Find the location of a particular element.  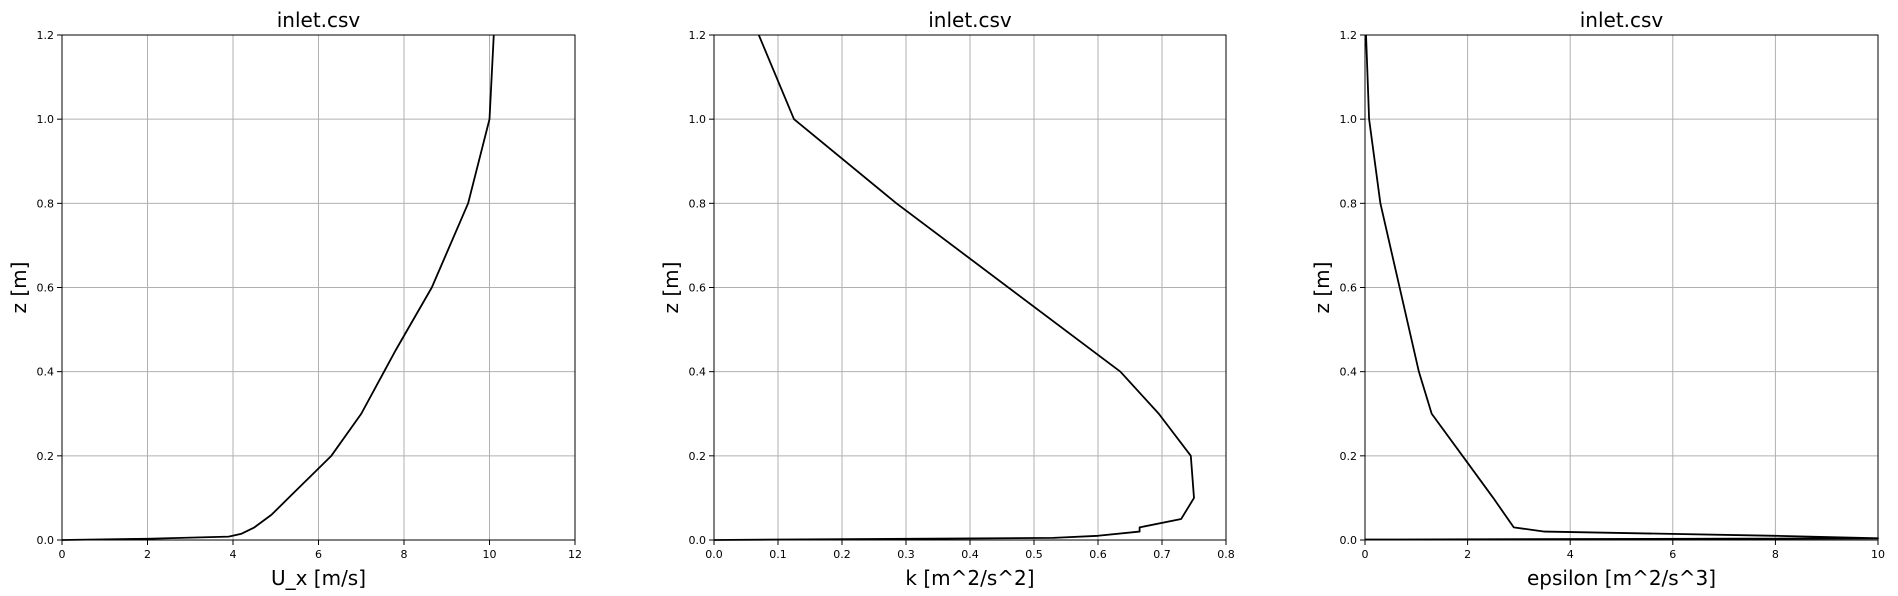

x-tick-label: 0.8 is located at coordinates (1226, 554).